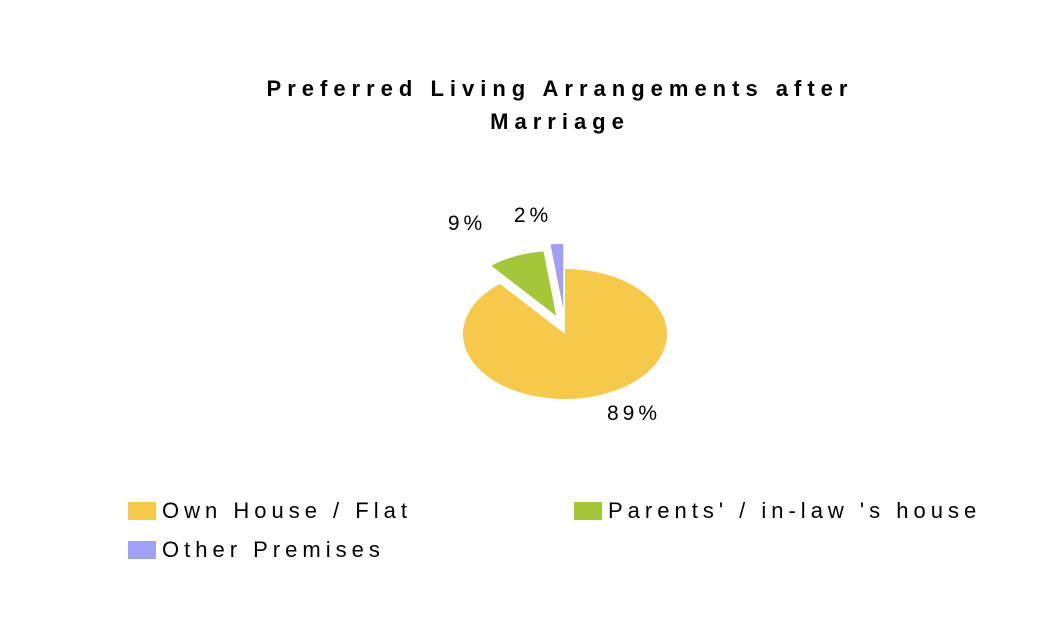  What do you see at coordinates (467, 223) in the screenshot?
I see `pie-data-label: 9%` at bounding box center [467, 223].